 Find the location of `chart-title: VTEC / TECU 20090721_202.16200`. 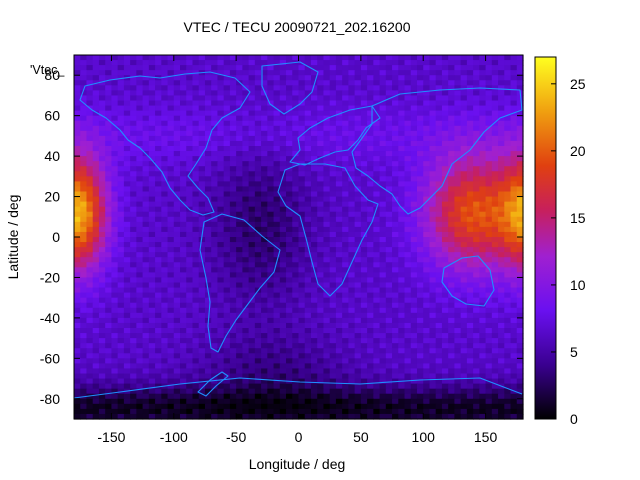

chart-title: VTEC / TECU 20090721_202.16200 is located at coordinates (296, 27).